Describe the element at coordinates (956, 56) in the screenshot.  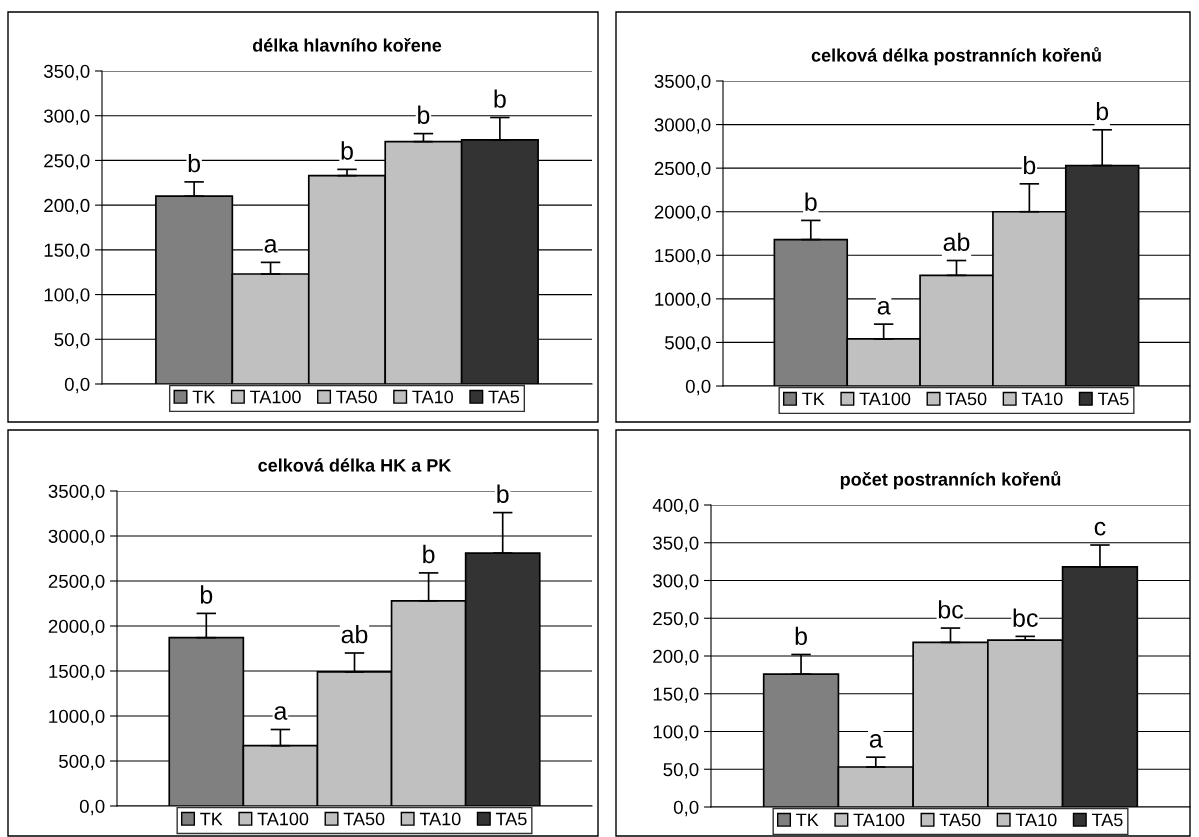
I see `chart-title: celková délka postranních kořenů` at that location.